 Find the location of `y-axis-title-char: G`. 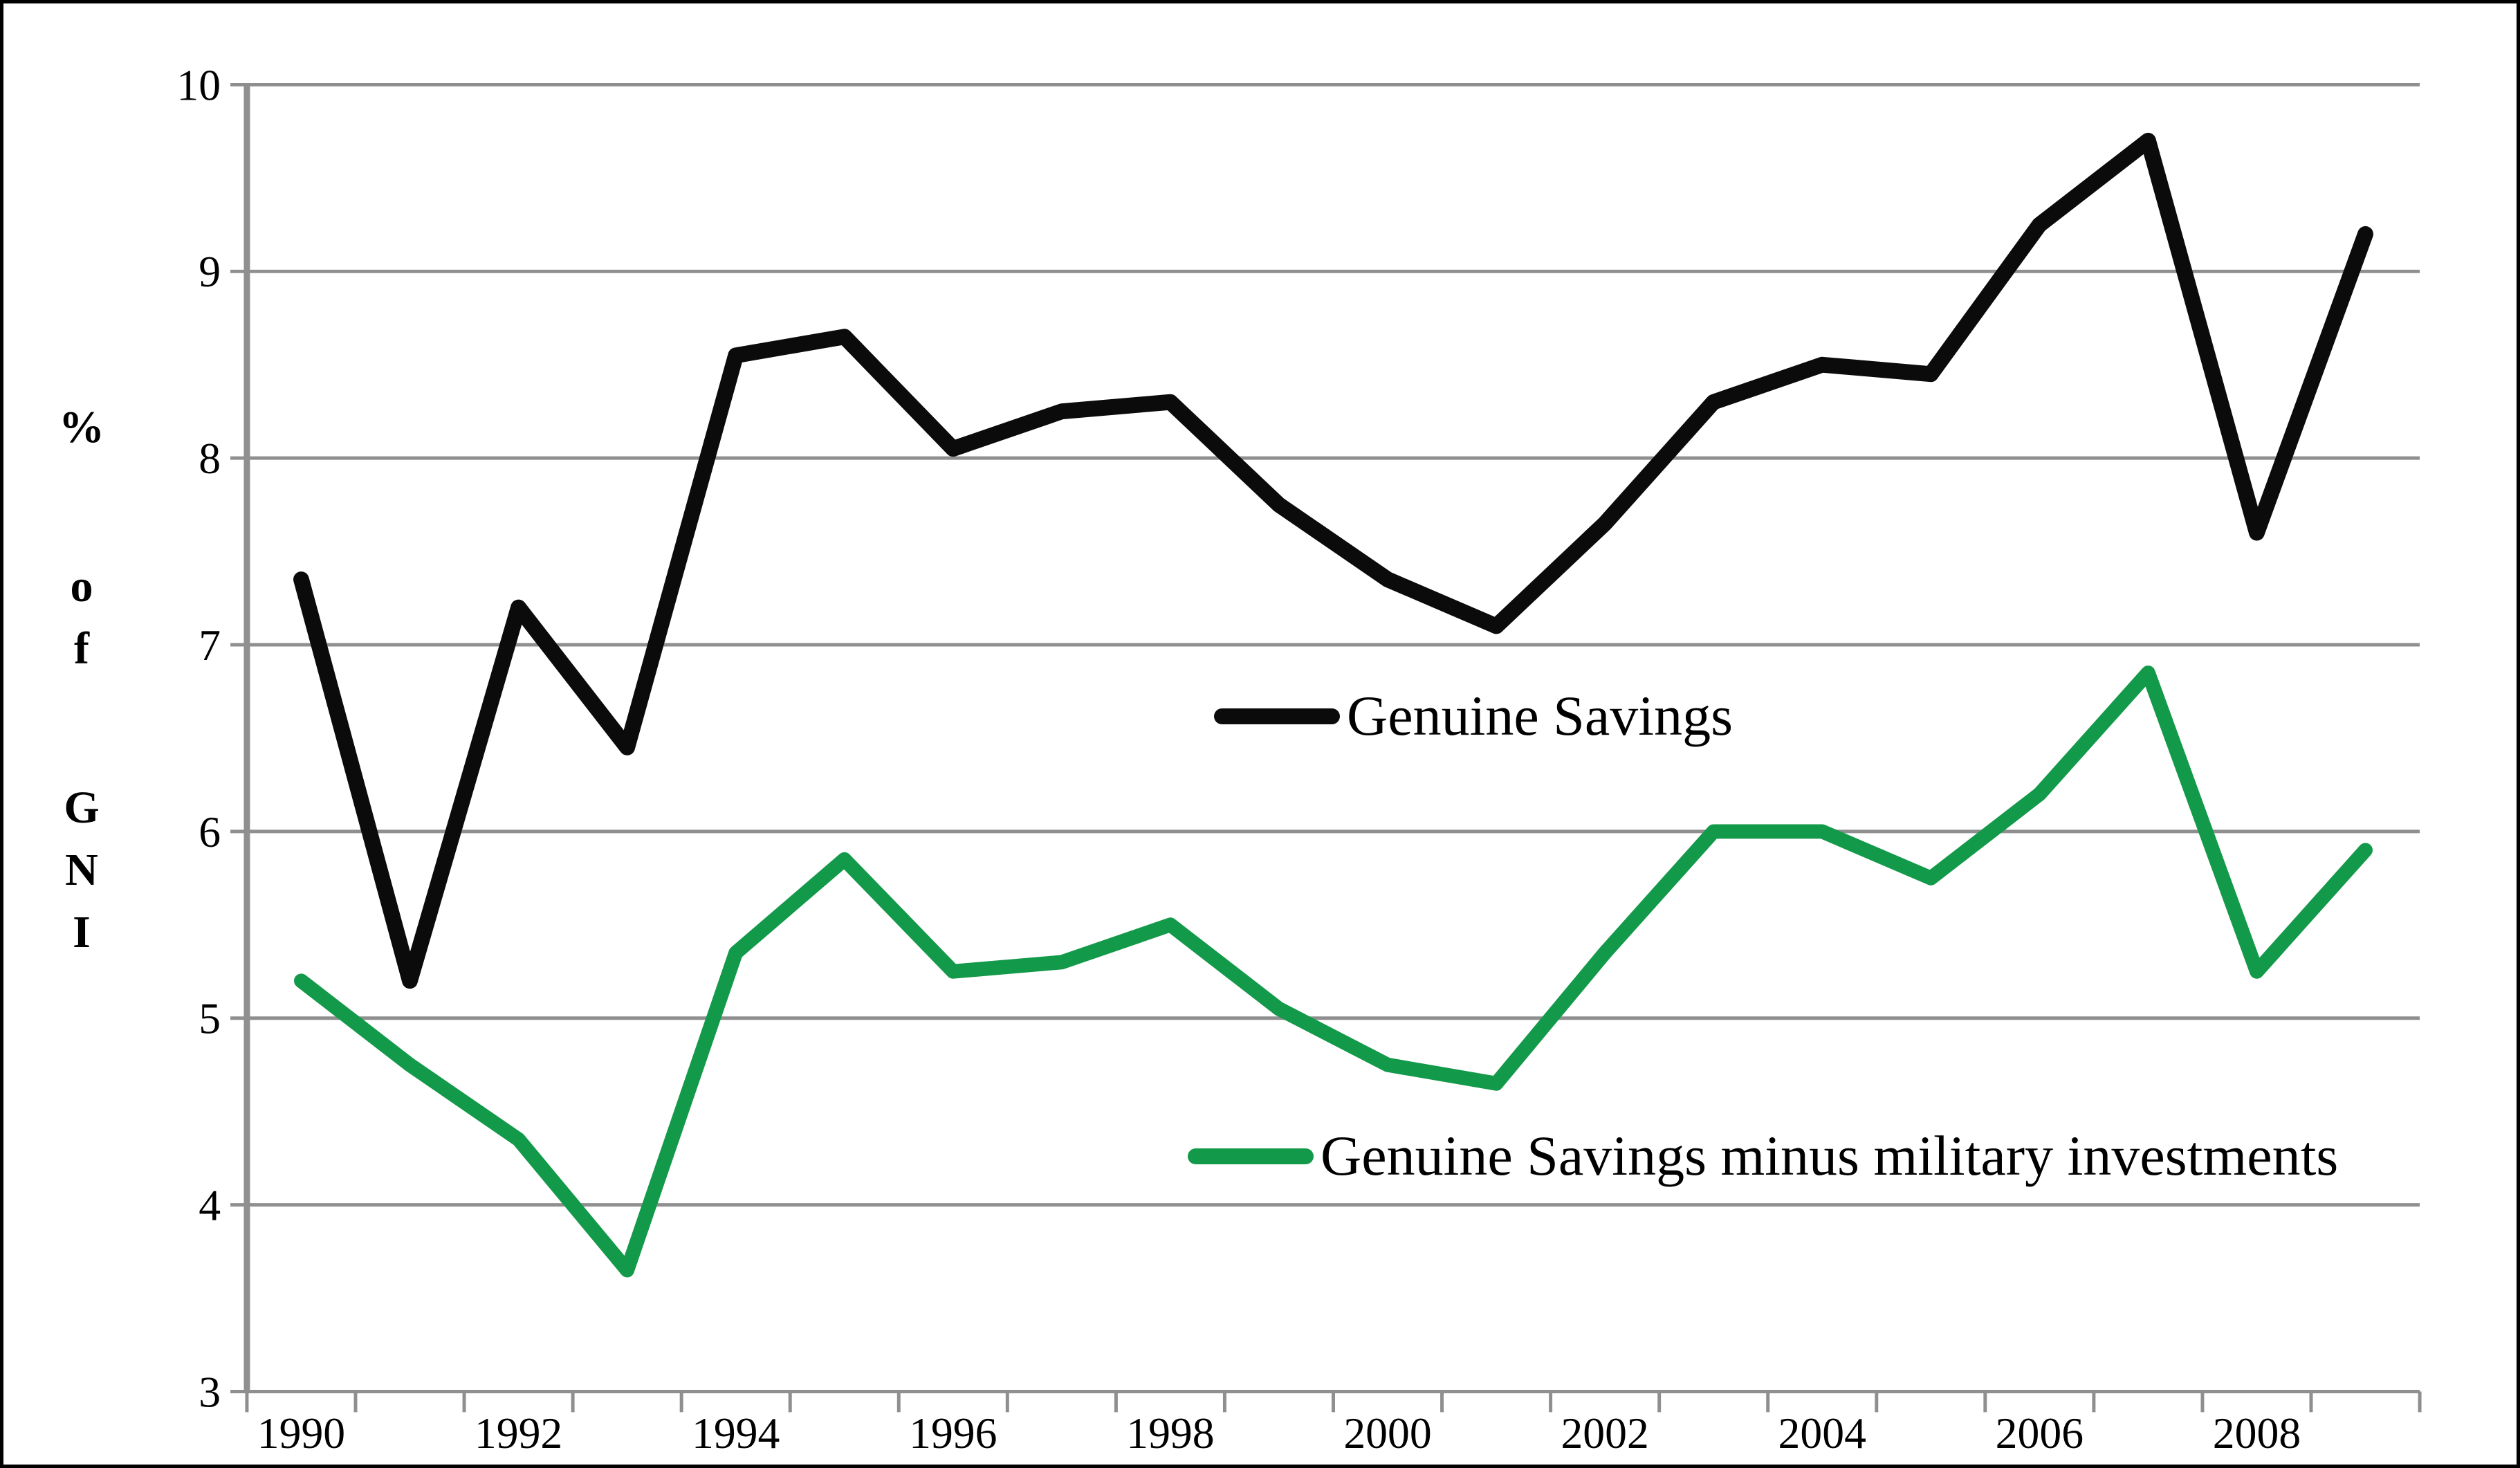

y-axis-title-char: G is located at coordinates (82, 807).